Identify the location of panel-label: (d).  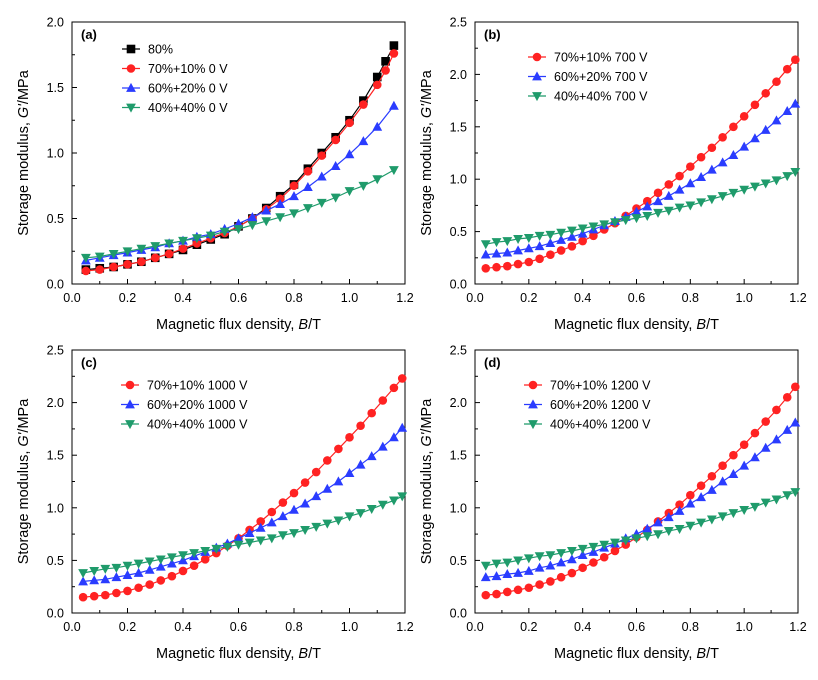
(492, 362).